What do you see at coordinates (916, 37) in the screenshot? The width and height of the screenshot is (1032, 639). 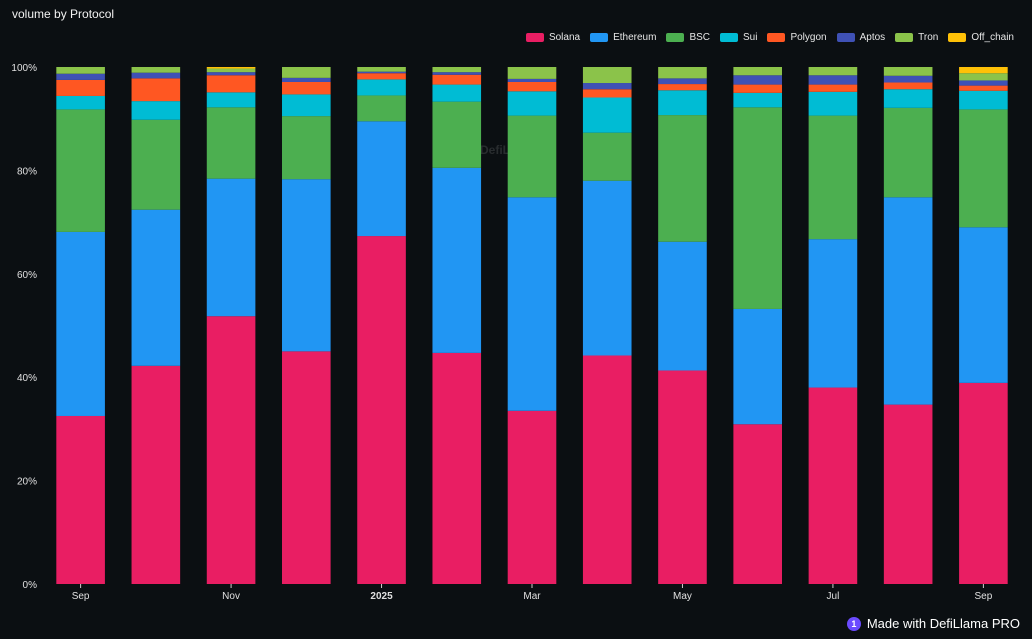 I see `legend-item-tron: Tron` at bounding box center [916, 37].